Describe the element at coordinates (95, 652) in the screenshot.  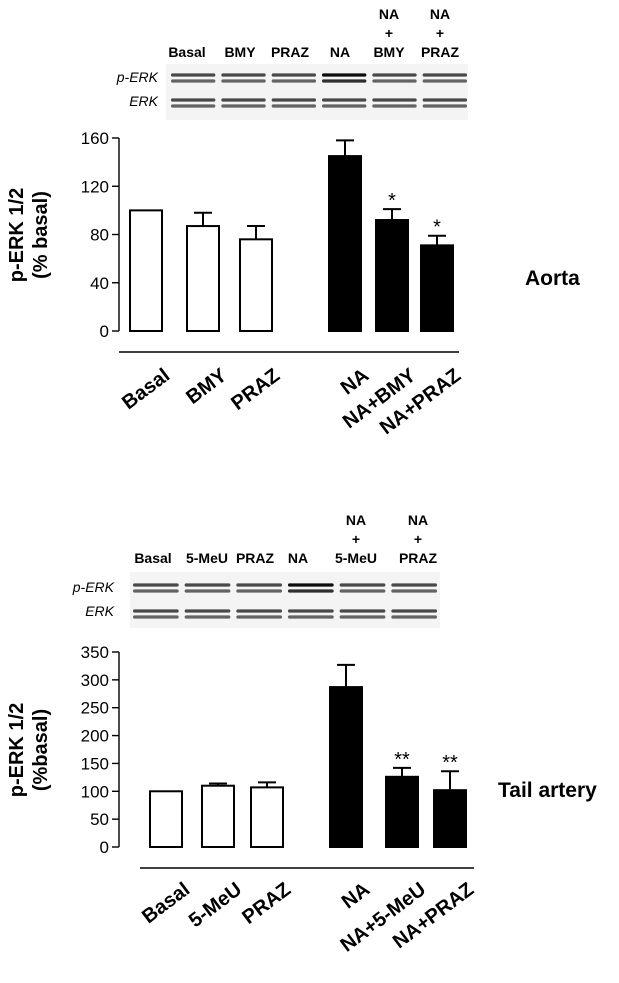
I see `tail-artery-y-tick-label-350: 350` at that location.